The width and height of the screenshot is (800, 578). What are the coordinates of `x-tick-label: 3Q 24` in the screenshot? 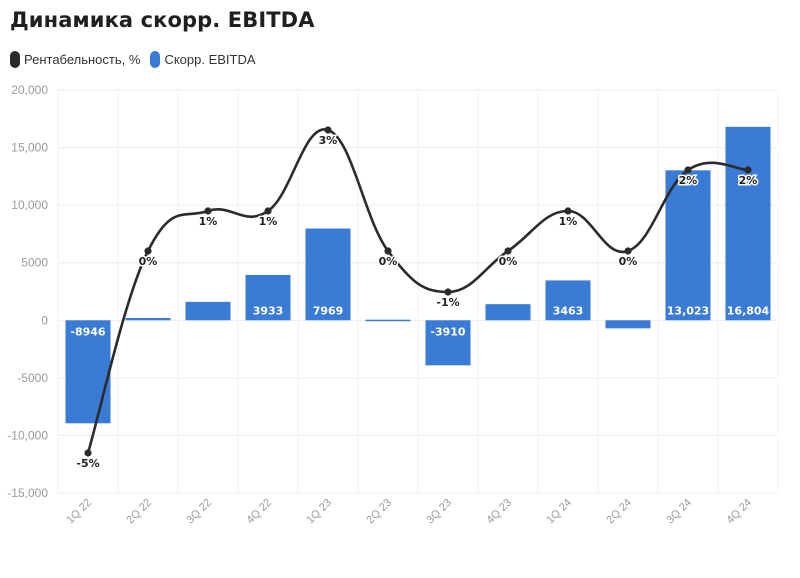 It's located at (679, 512).